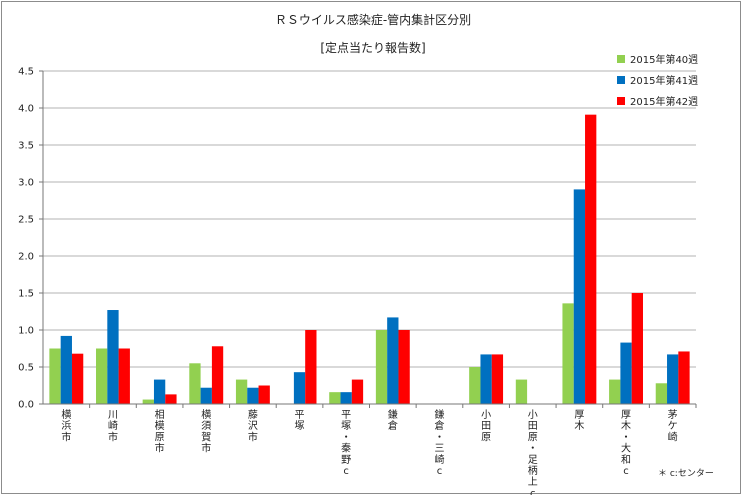  I want to click on x-tick-label: 川崎市, so click(113, 426).